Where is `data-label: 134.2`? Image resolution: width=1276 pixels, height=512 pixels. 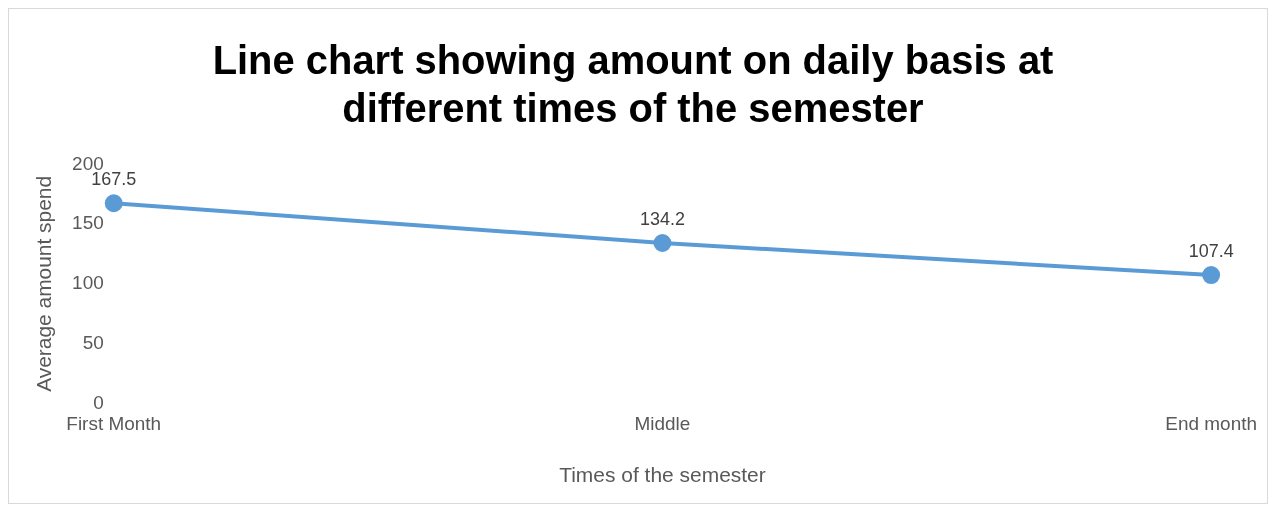 data-label: 134.2 is located at coordinates (662, 219).